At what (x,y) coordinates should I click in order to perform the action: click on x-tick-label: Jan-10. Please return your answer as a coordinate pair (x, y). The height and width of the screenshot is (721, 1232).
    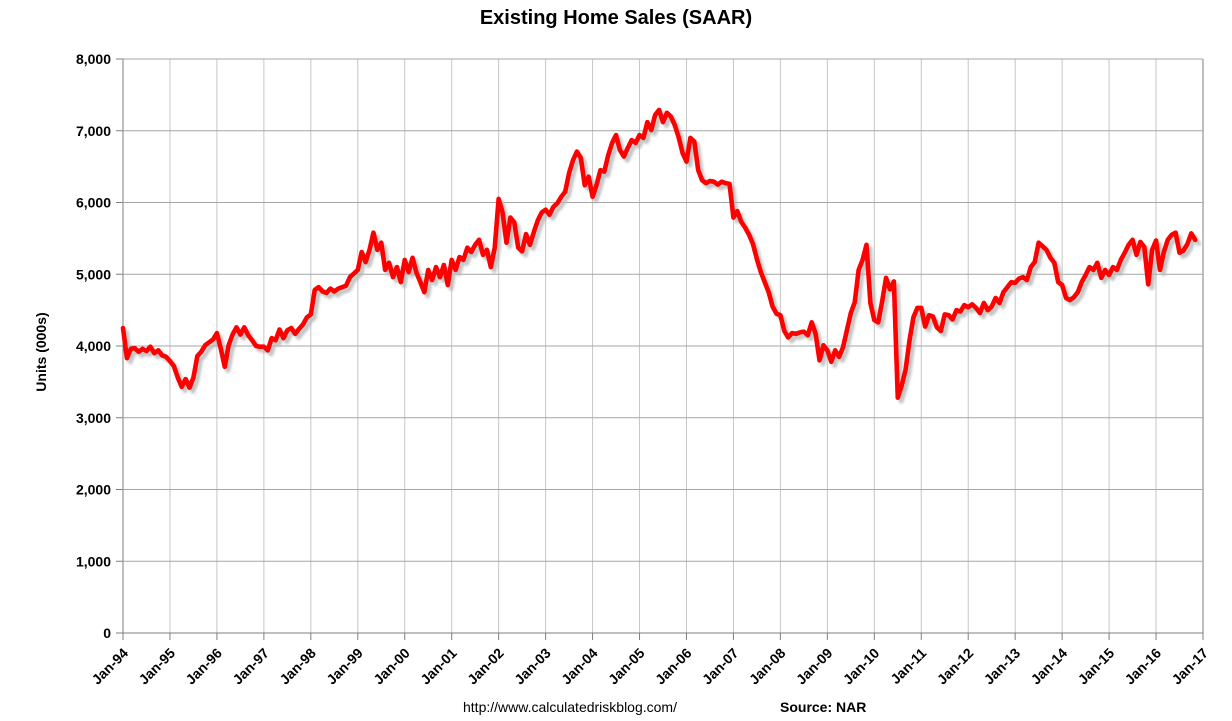
    Looking at the image, I should click on (861, 666).